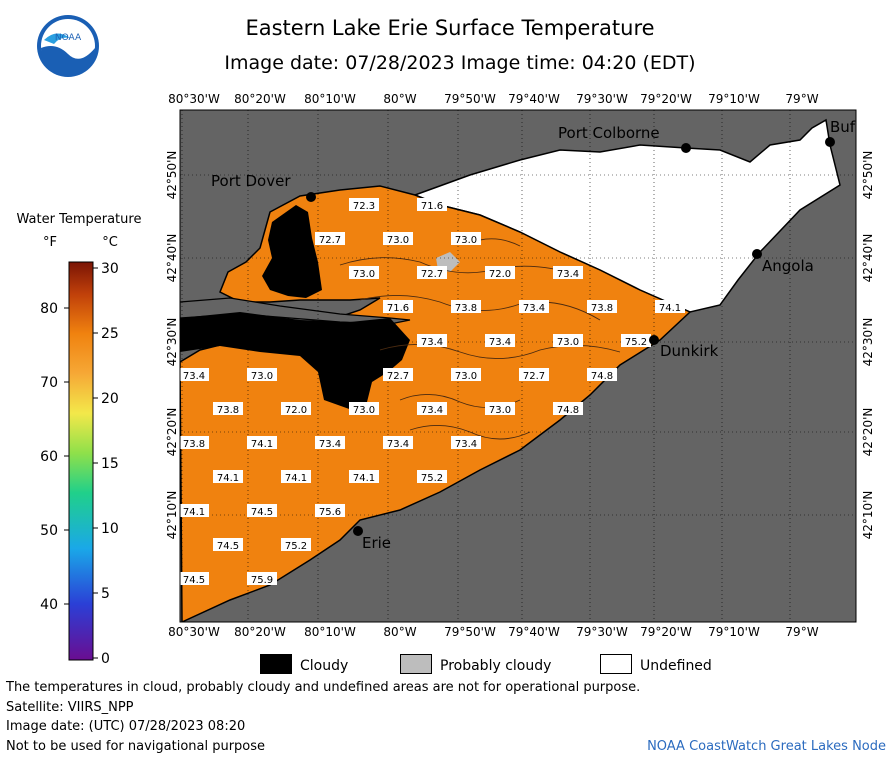 This screenshot has height=763, width=896. What do you see at coordinates (609, 133) in the screenshot?
I see `port-colborne-label: Port Colborne` at bounding box center [609, 133].